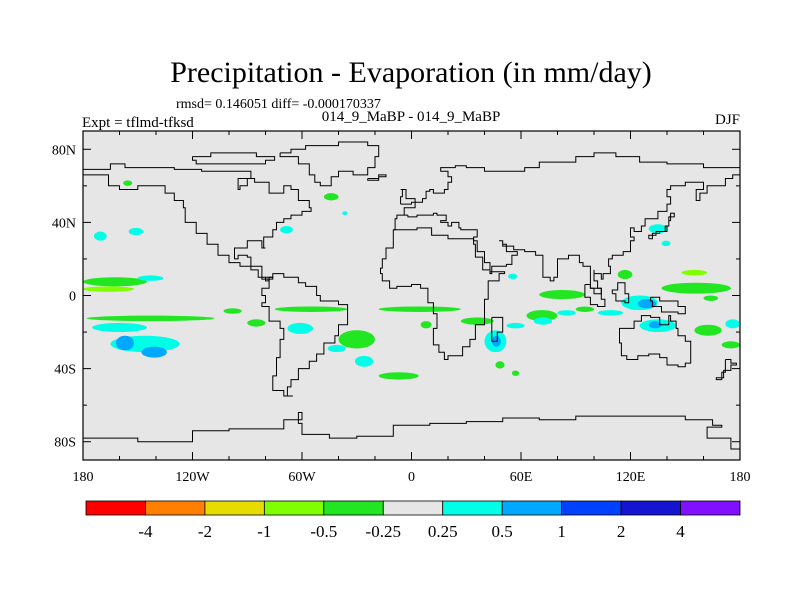 This screenshot has width=800, height=600. What do you see at coordinates (264, 531) in the screenshot?
I see `colorbar-label: -1` at bounding box center [264, 531].